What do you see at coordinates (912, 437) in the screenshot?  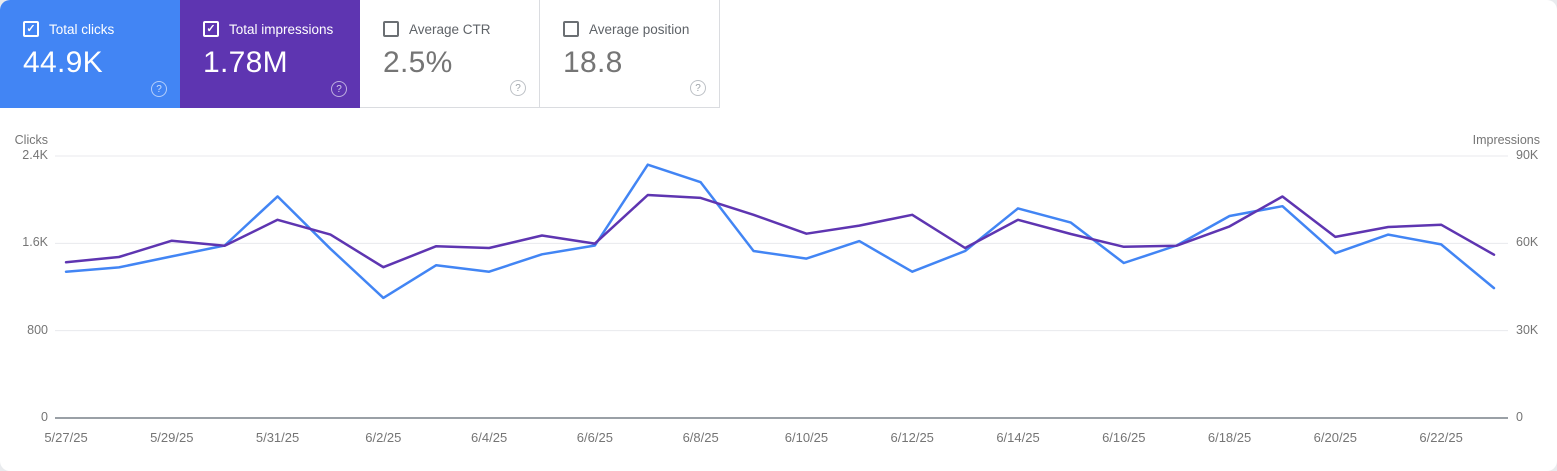 I see `x-axis-tick-label: 6/12/25` at bounding box center [912, 437].